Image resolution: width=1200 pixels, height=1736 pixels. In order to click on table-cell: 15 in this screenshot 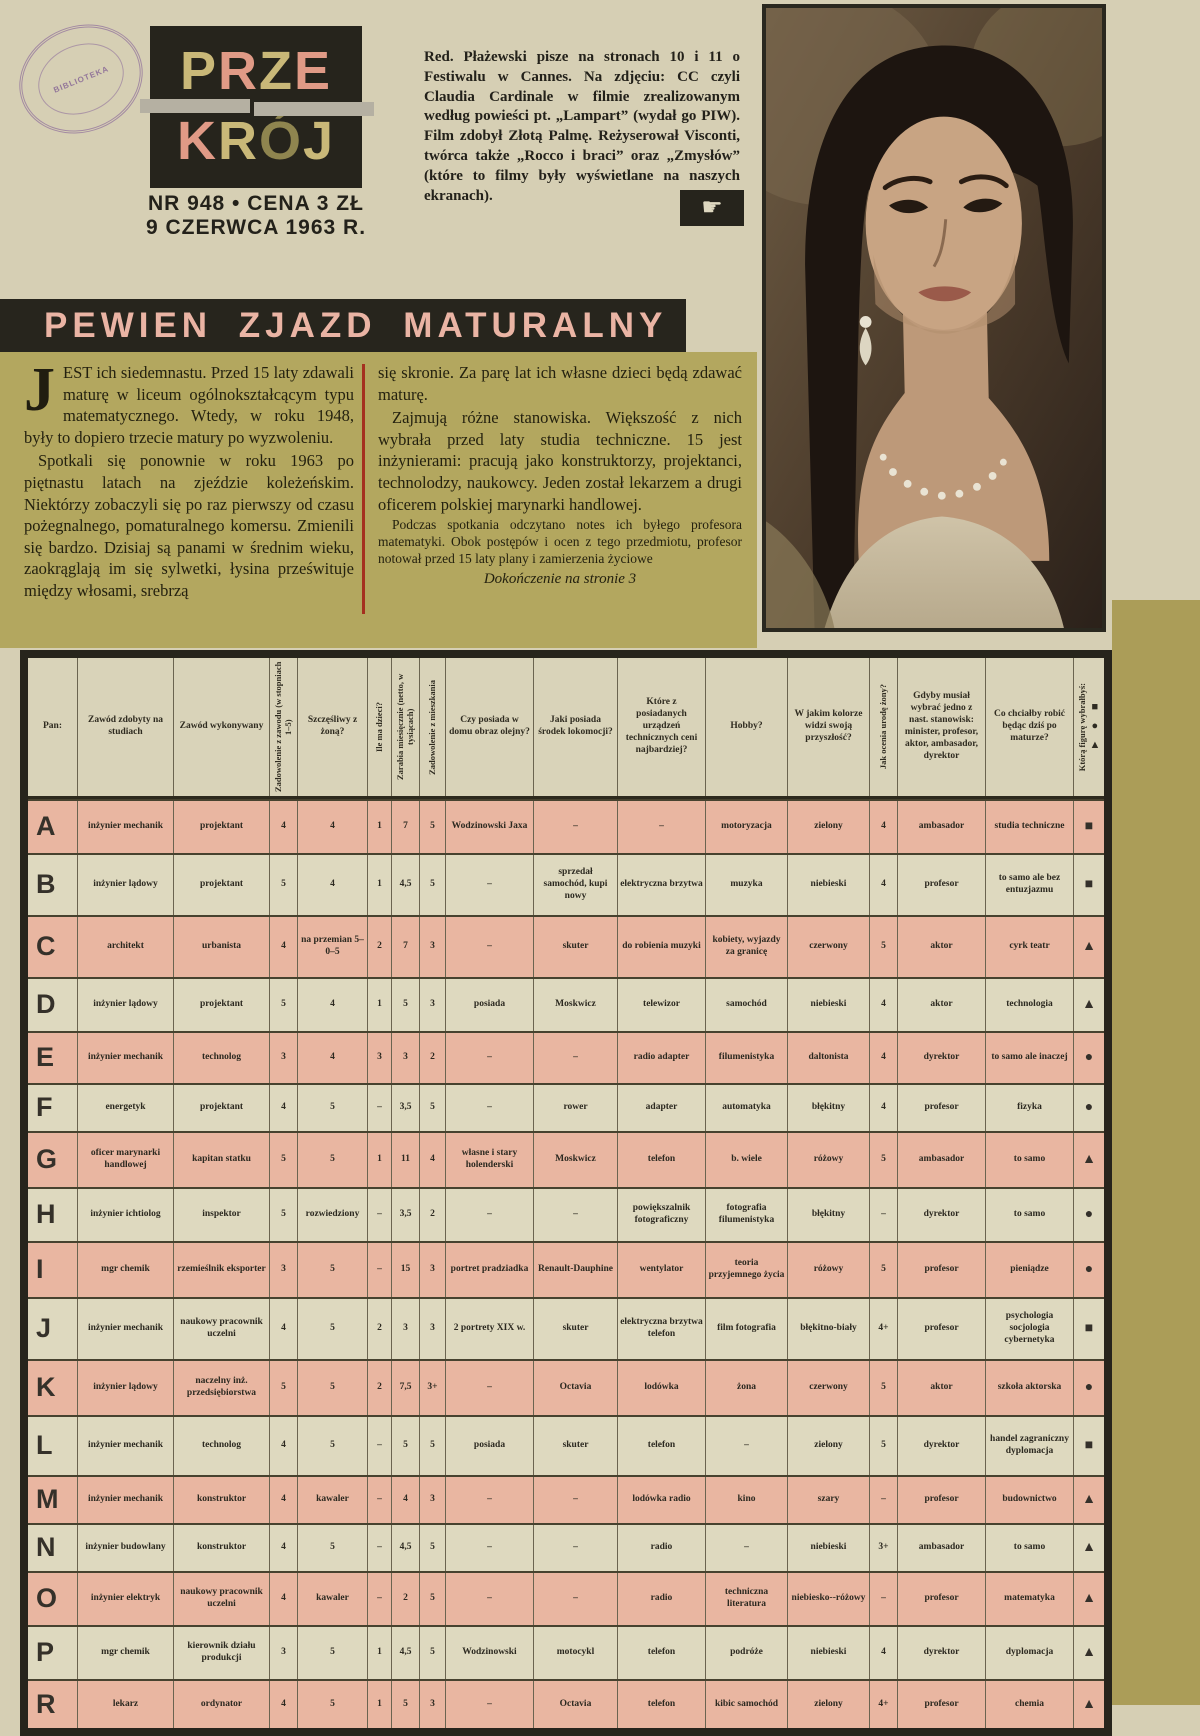, I will do `click(406, 1270)`.